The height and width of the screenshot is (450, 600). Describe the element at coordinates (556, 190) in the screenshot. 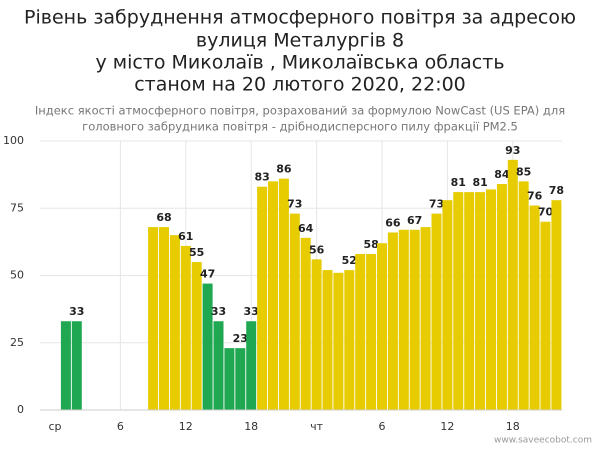

I see `data-label: 78` at that location.